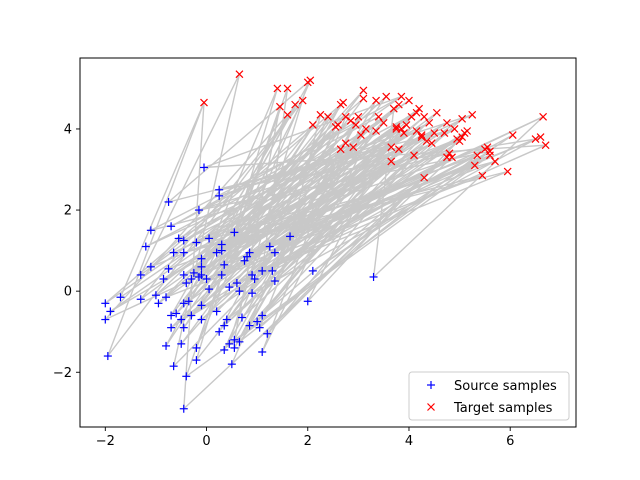  I want to click on x-tick-label: 4, so click(409, 441).